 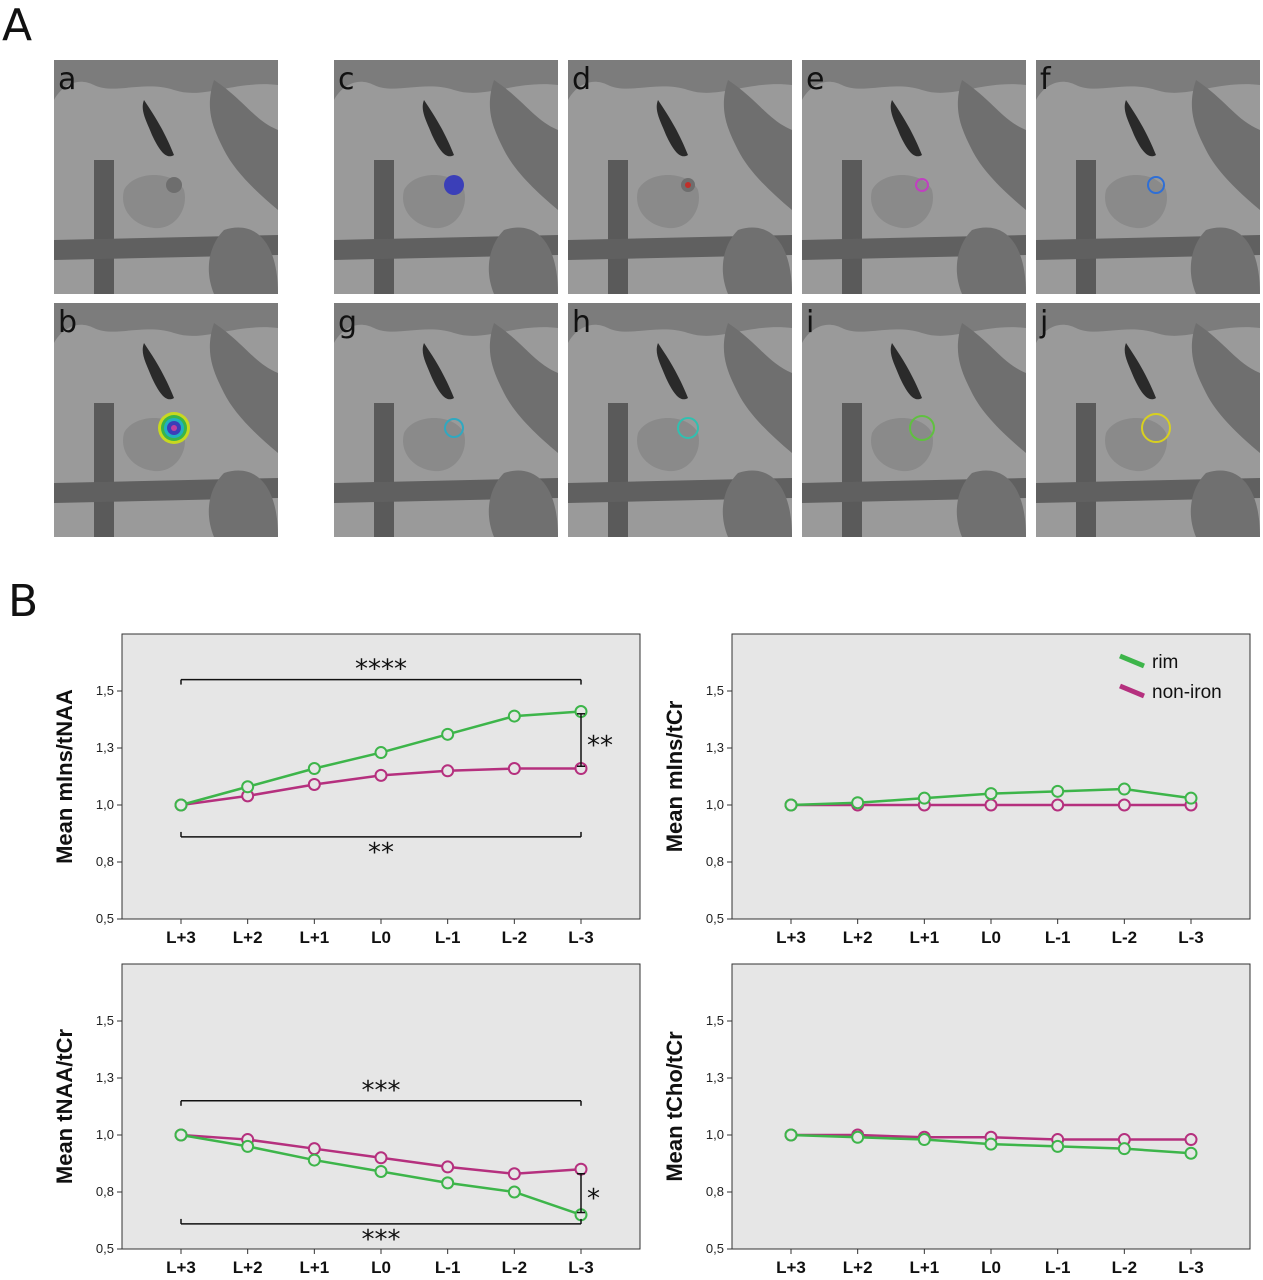 I want to click on legend-swatch-rim, so click(x=1132, y=661).